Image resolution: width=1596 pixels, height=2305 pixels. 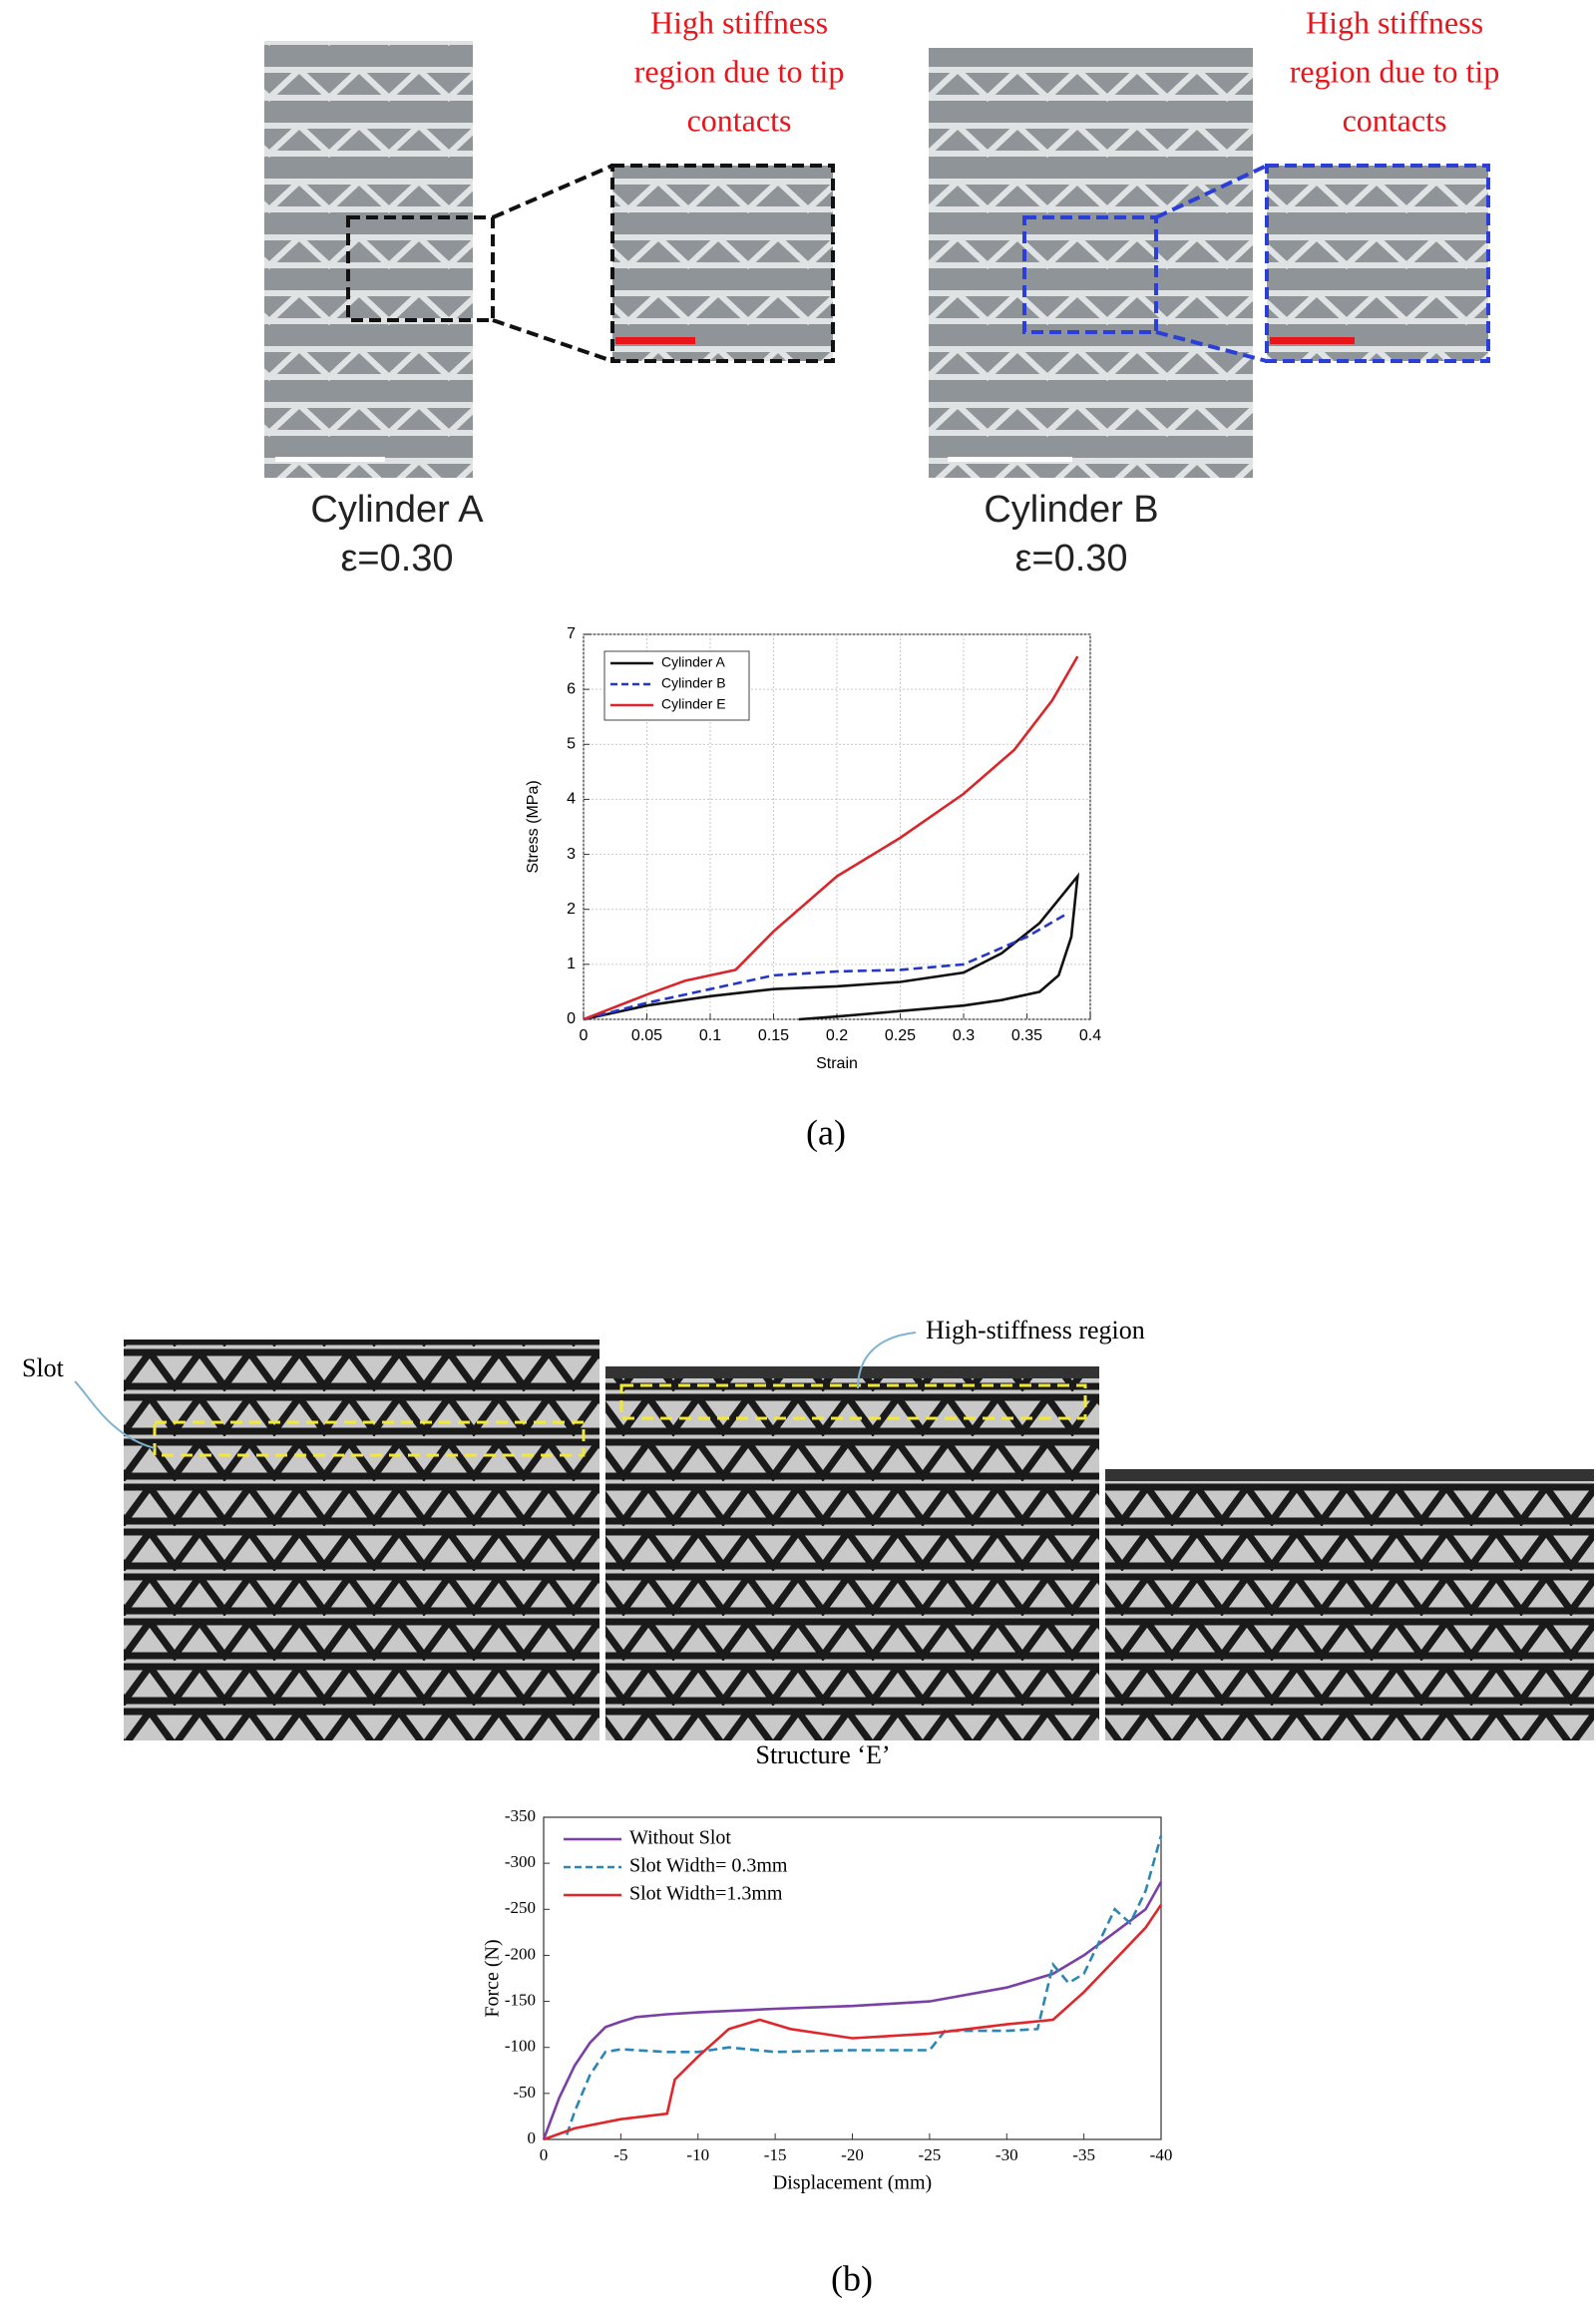 I want to click on y-tick-label: 1, so click(x=571, y=964).